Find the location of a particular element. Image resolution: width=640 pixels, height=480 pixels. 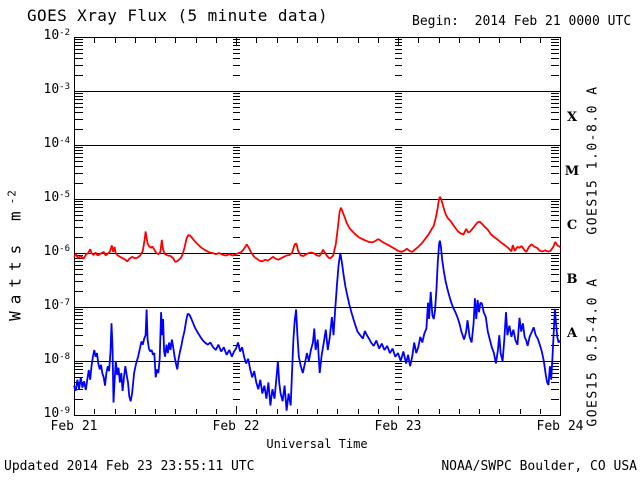

y-axis-title-exponent: -2 is located at coordinates (12, 197).